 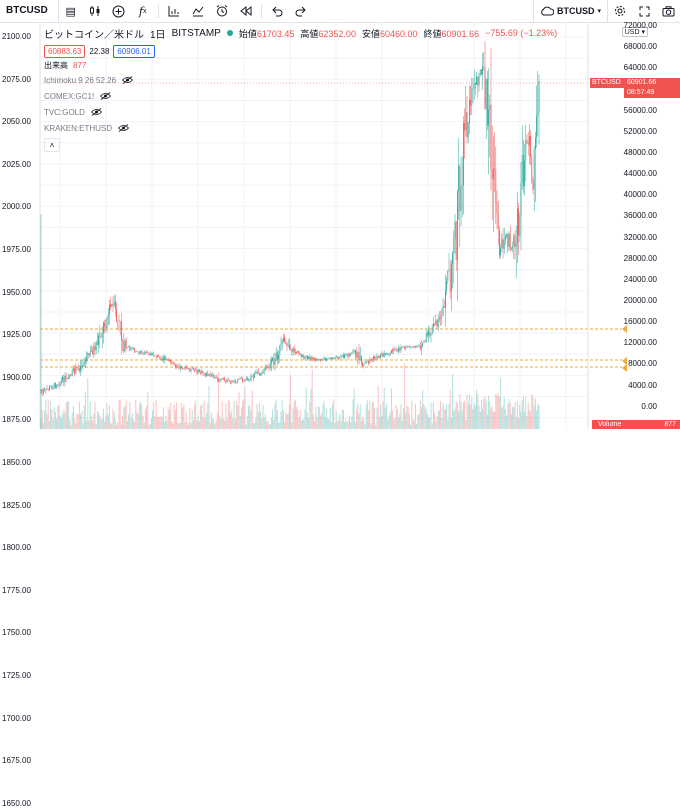 What do you see at coordinates (300, 65) in the screenshot?
I see `volume-legend-row: 出来高 877` at bounding box center [300, 65].